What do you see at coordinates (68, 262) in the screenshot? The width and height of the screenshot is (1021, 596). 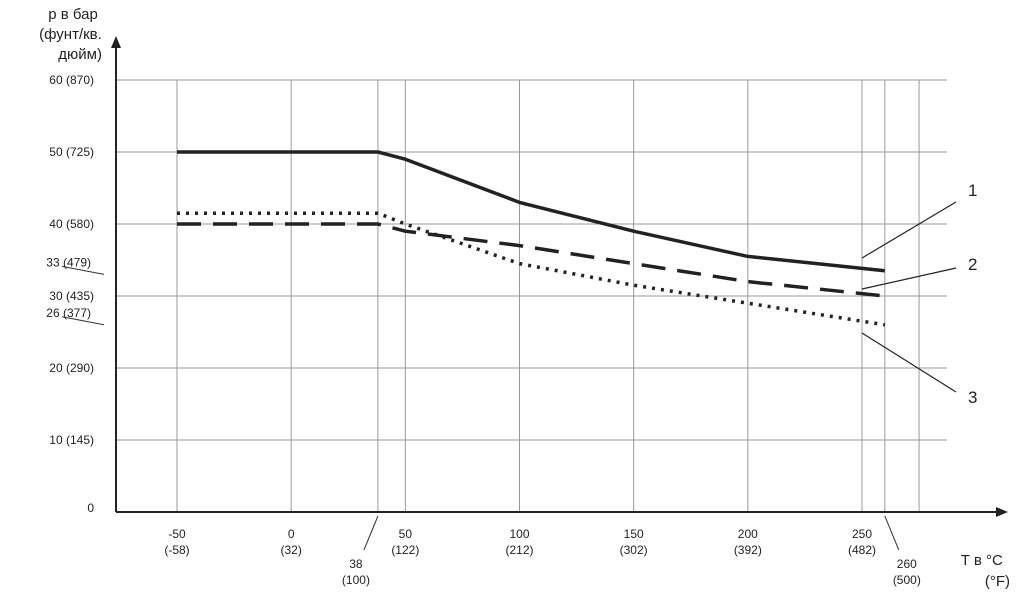 I see `y-tick-label: 33 (479)` at bounding box center [68, 262].